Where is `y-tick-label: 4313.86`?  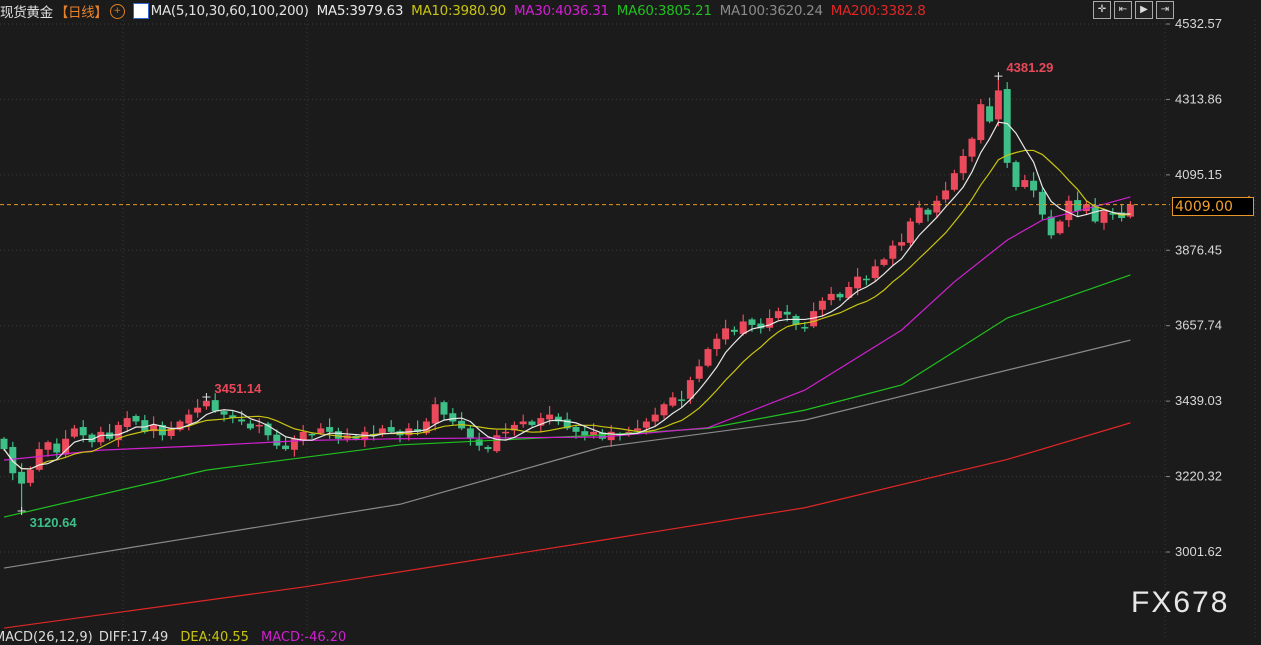 y-tick-label: 4313.86 is located at coordinates (1198, 98).